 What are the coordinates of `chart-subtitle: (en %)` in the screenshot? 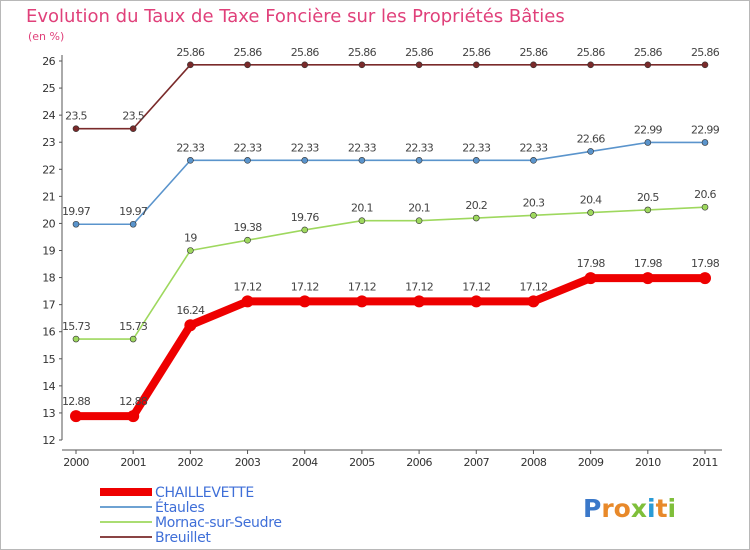 It's located at (46, 36).